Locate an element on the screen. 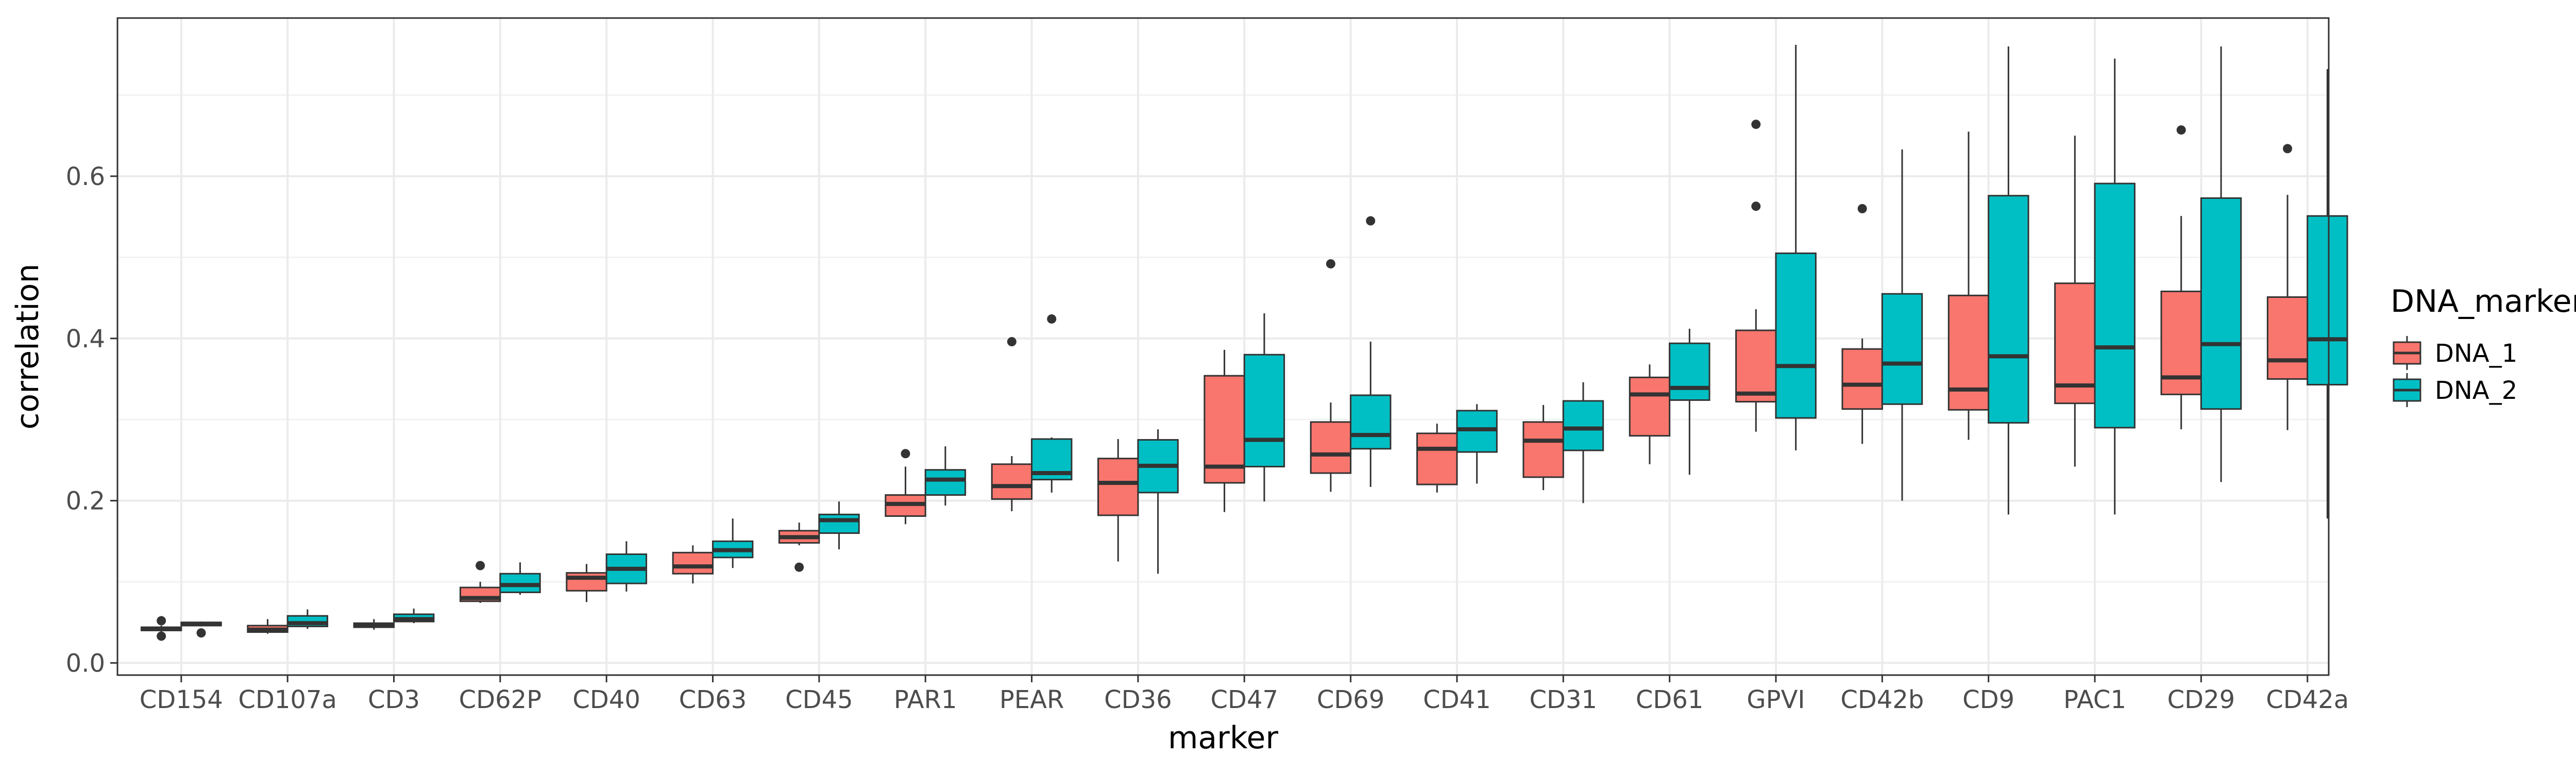 Image resolution: width=2576 pixels, height=773 pixels. box-DNA_2-CD3 is located at coordinates (414, 616).